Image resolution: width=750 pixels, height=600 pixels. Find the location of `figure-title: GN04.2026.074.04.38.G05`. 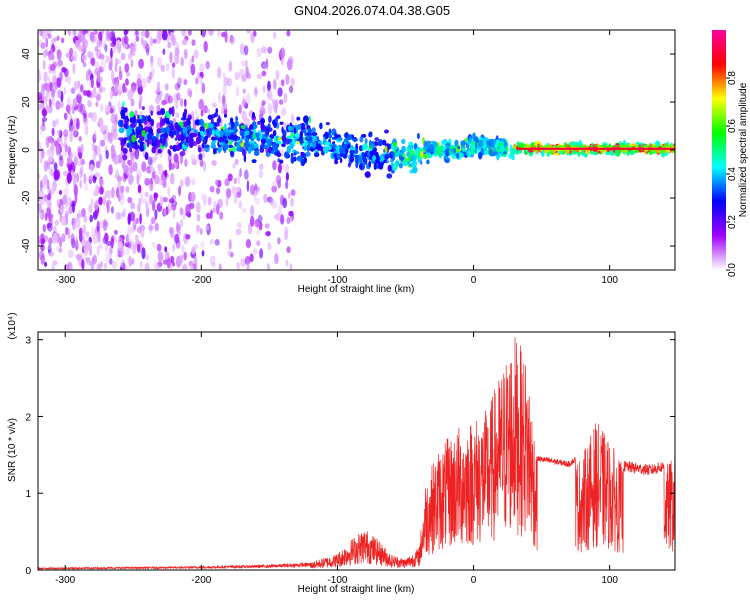

figure-title: GN04.2026.074.04.38.G05 is located at coordinates (372, 10).